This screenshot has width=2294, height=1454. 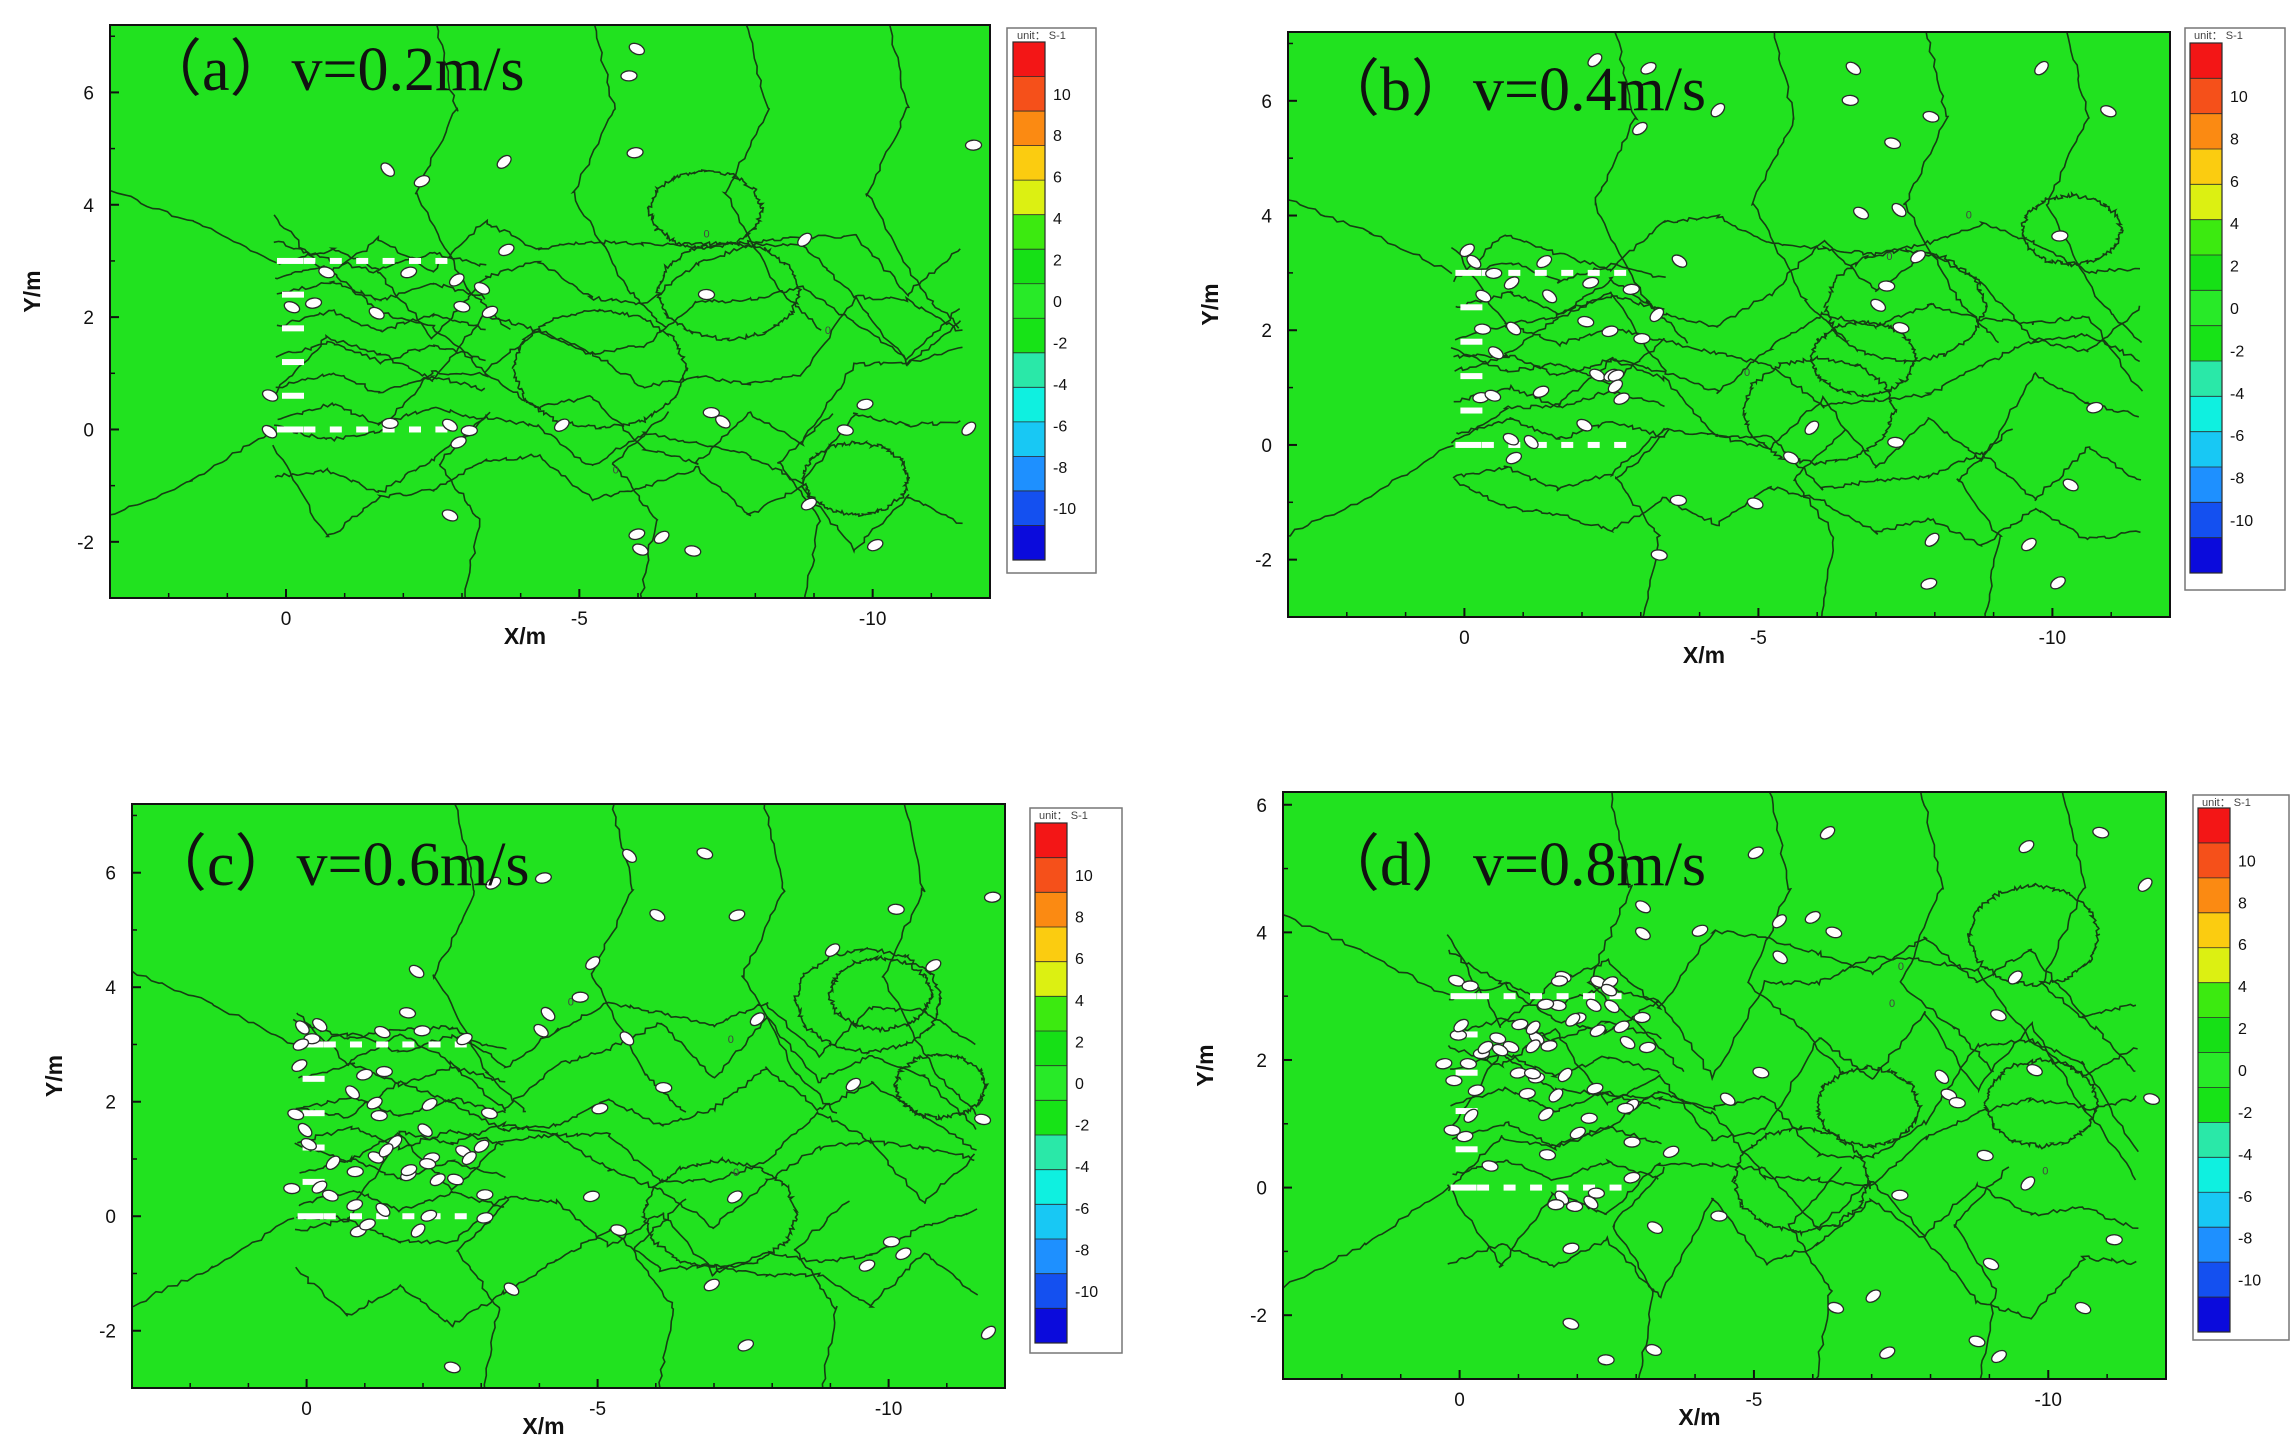 I want to click on y-tick-label: 4, so click(x=1261, y=933).